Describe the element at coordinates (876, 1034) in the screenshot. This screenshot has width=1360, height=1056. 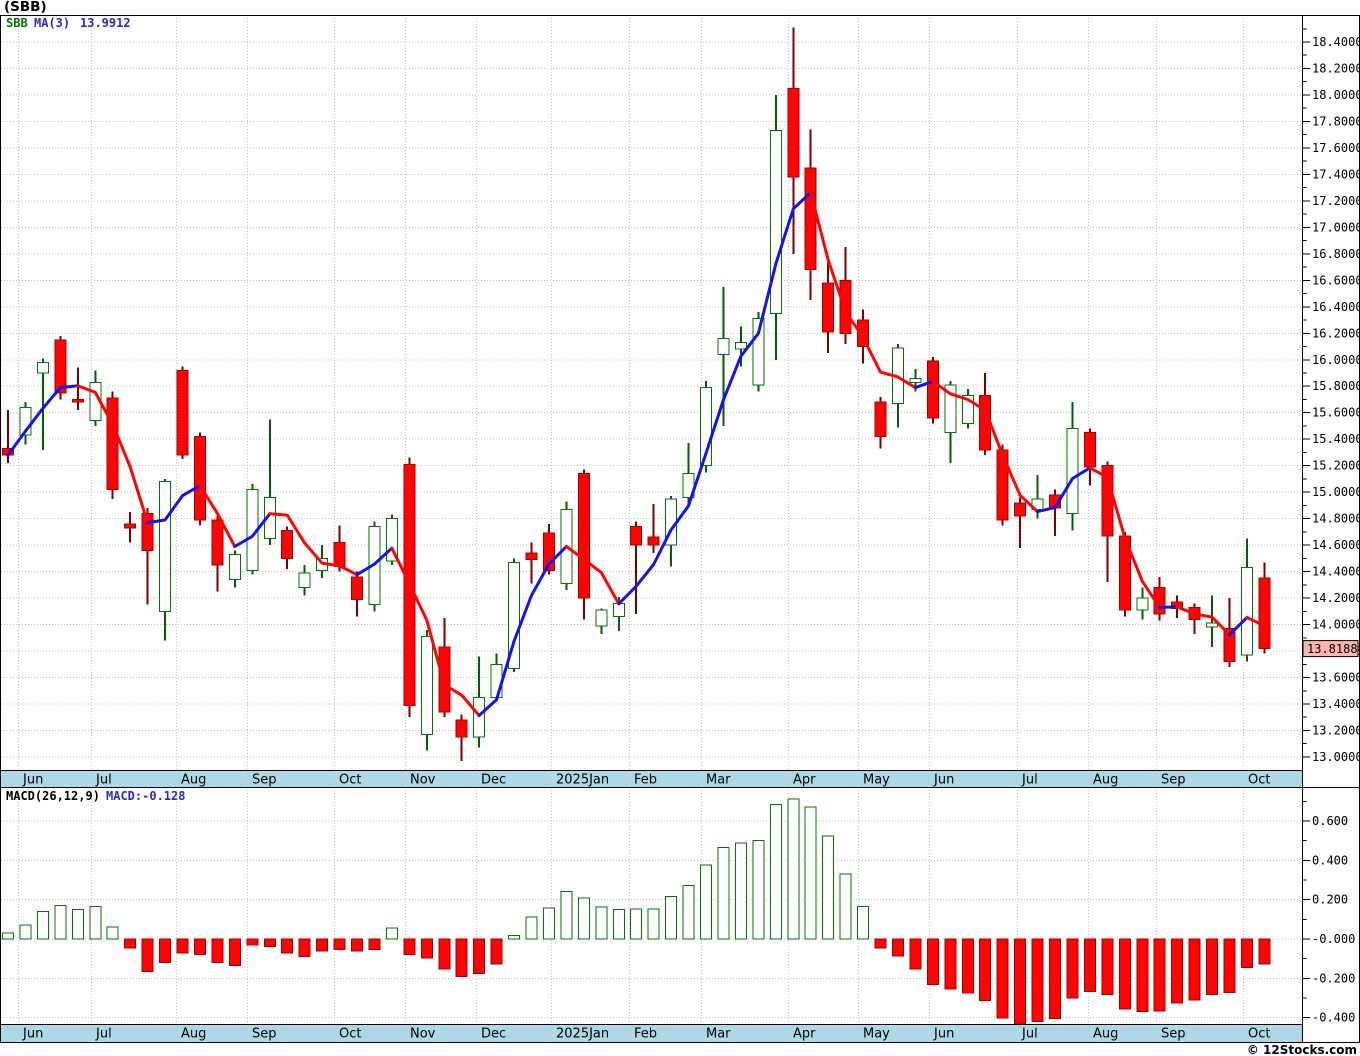
I see `month-label: May` at that location.